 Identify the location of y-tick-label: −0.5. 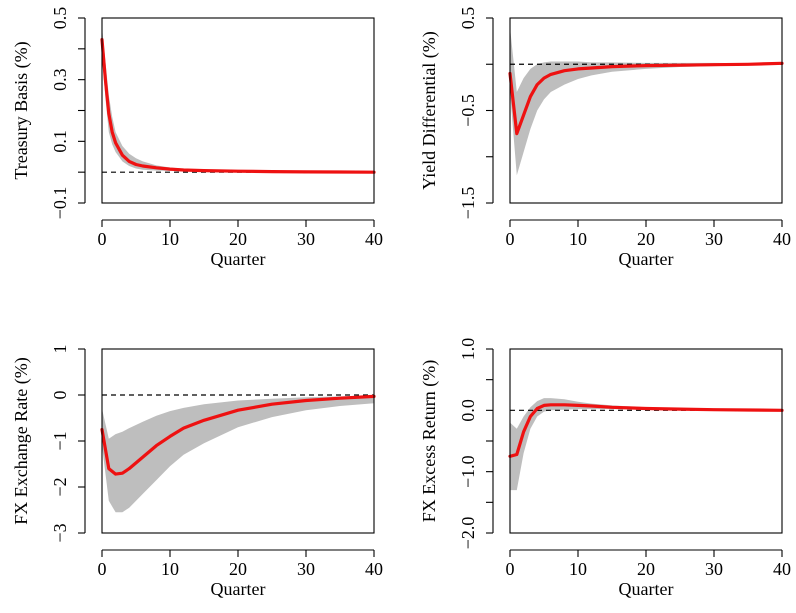
(468, 110).